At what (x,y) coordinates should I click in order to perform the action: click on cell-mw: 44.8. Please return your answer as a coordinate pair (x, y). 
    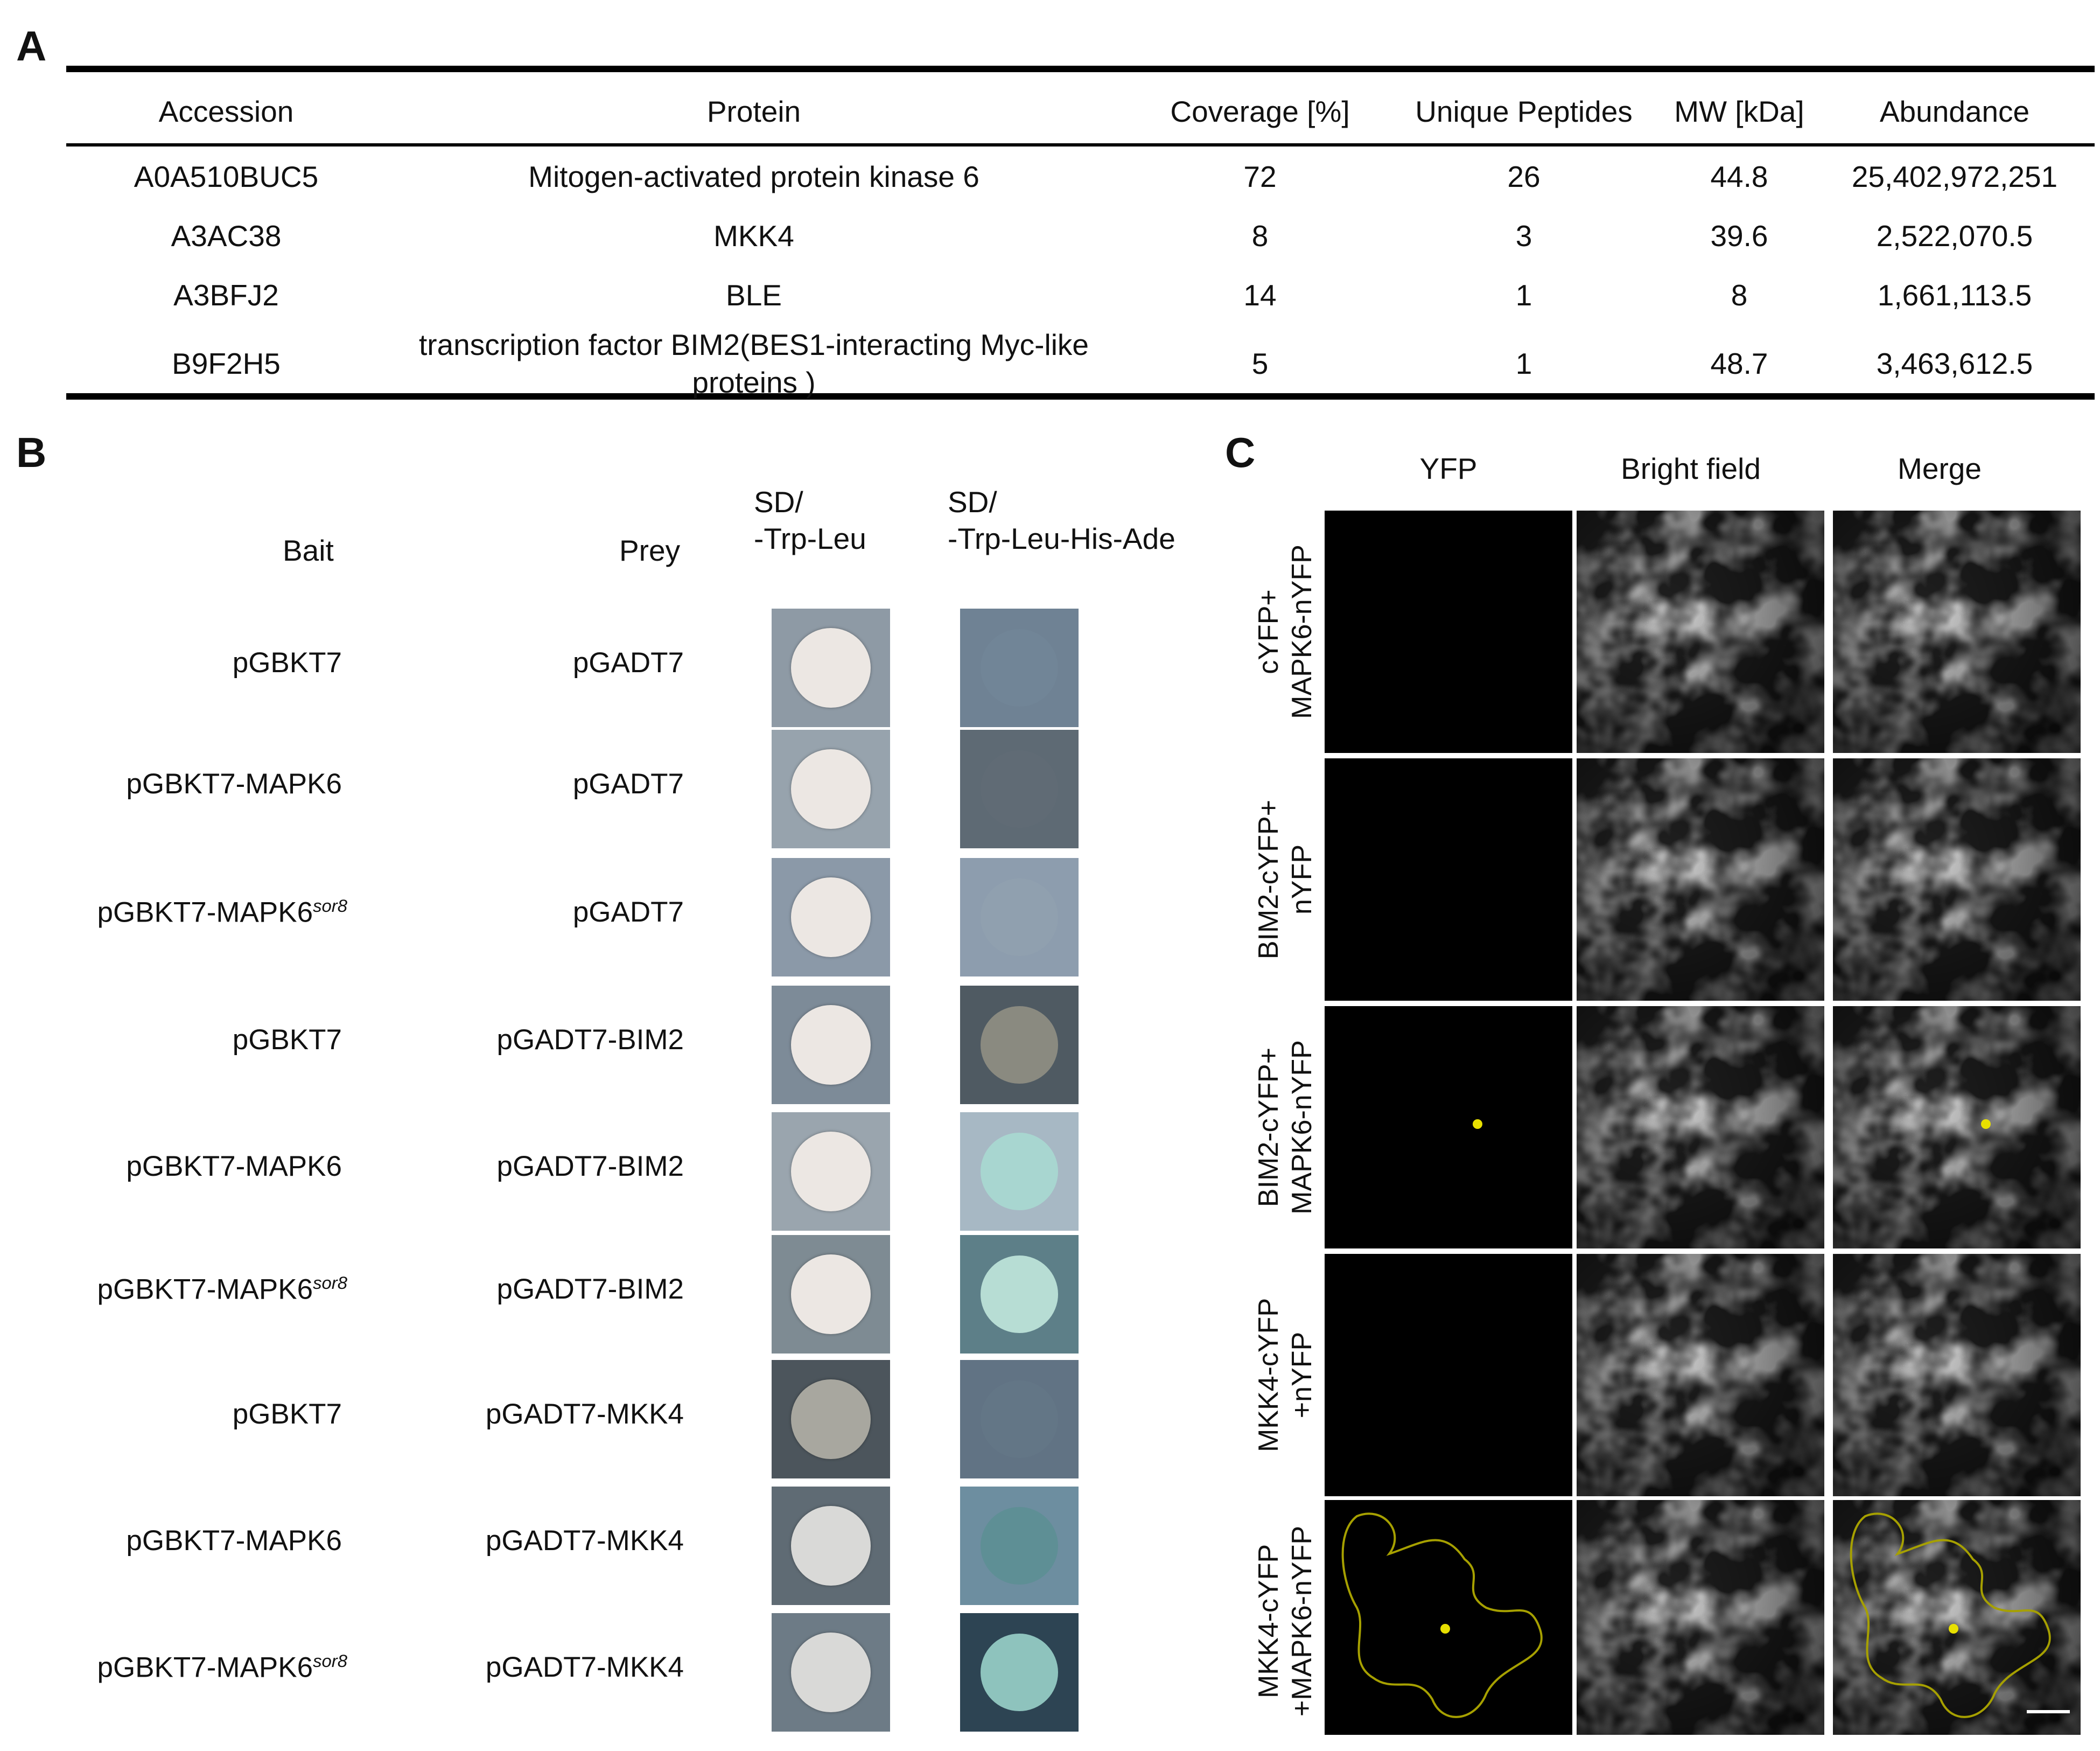
    Looking at the image, I should click on (1739, 177).